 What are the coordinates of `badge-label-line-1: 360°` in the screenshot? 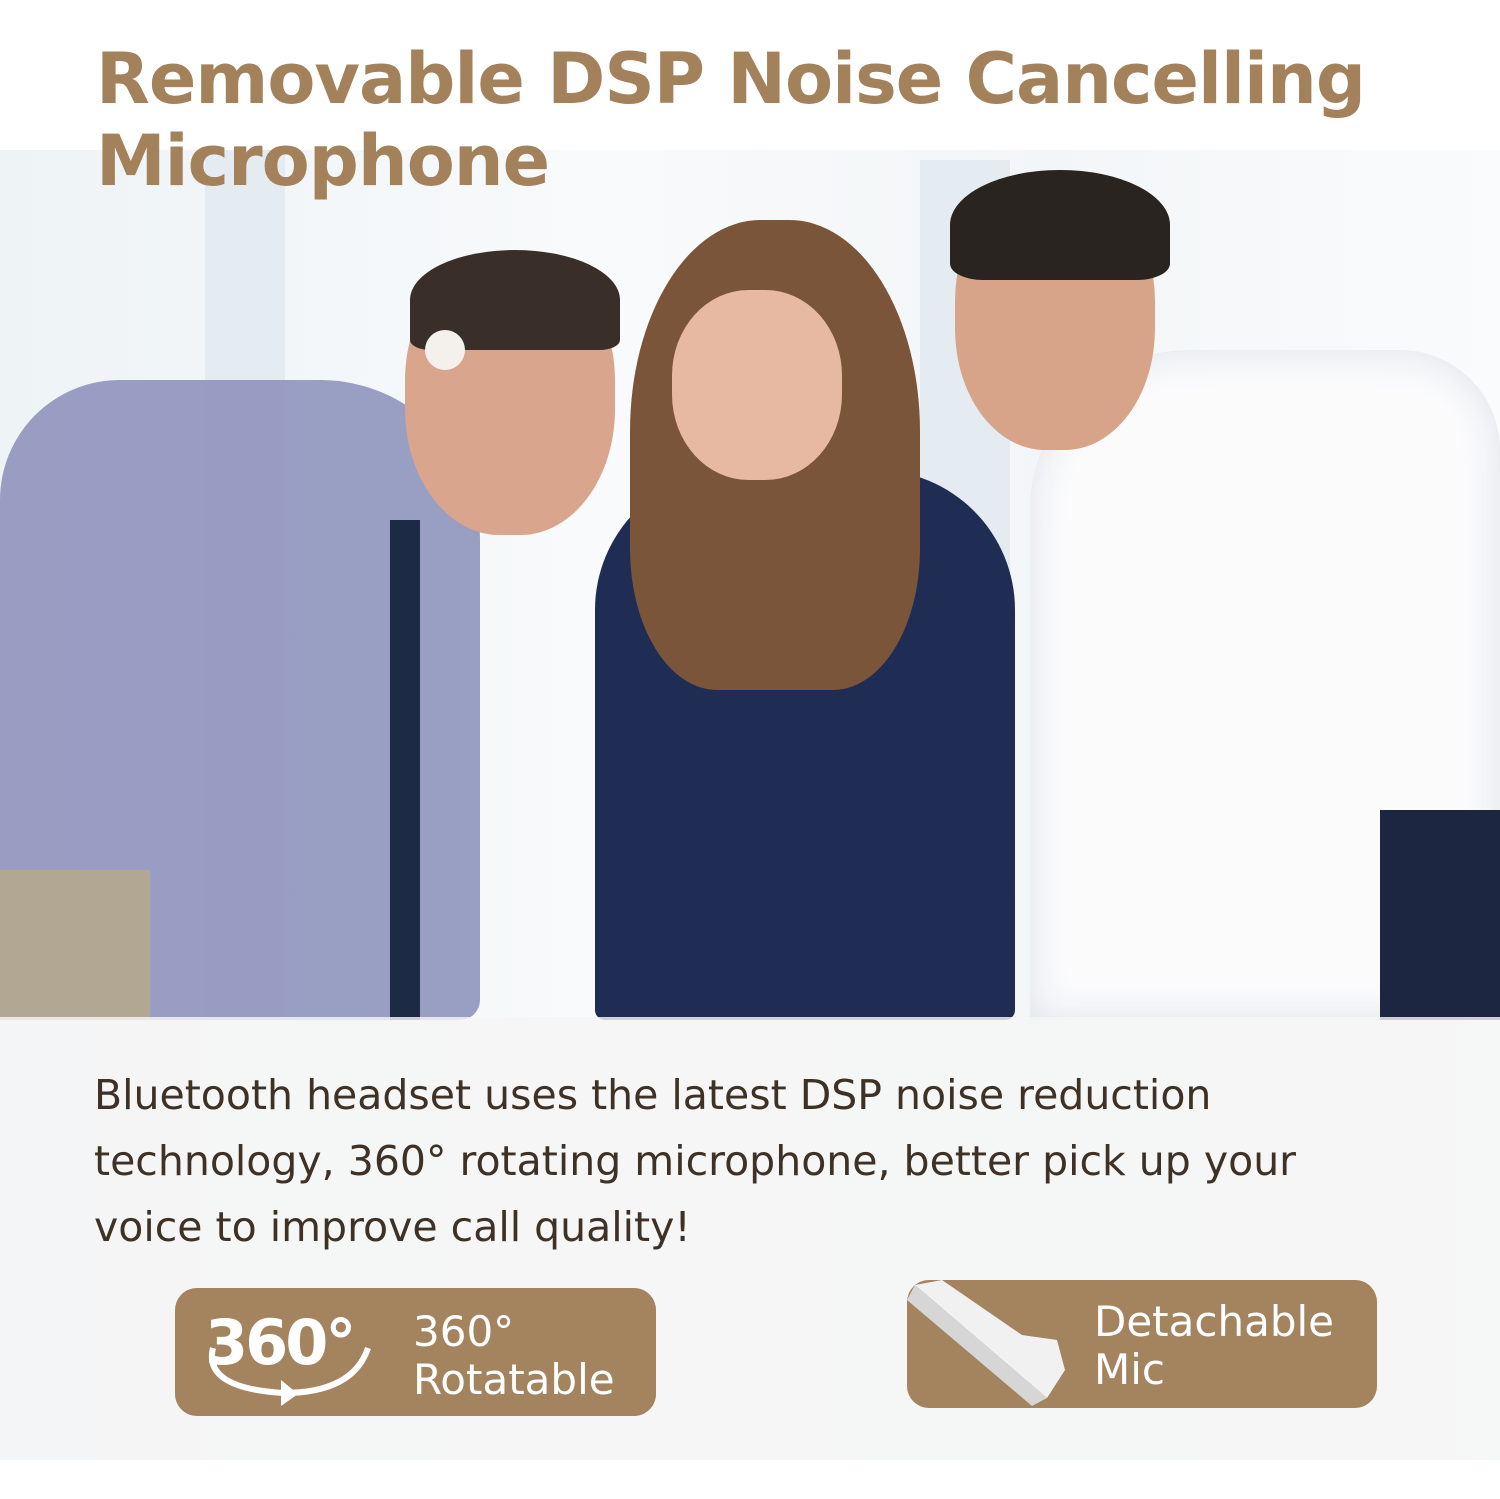 It's located at (464, 1331).